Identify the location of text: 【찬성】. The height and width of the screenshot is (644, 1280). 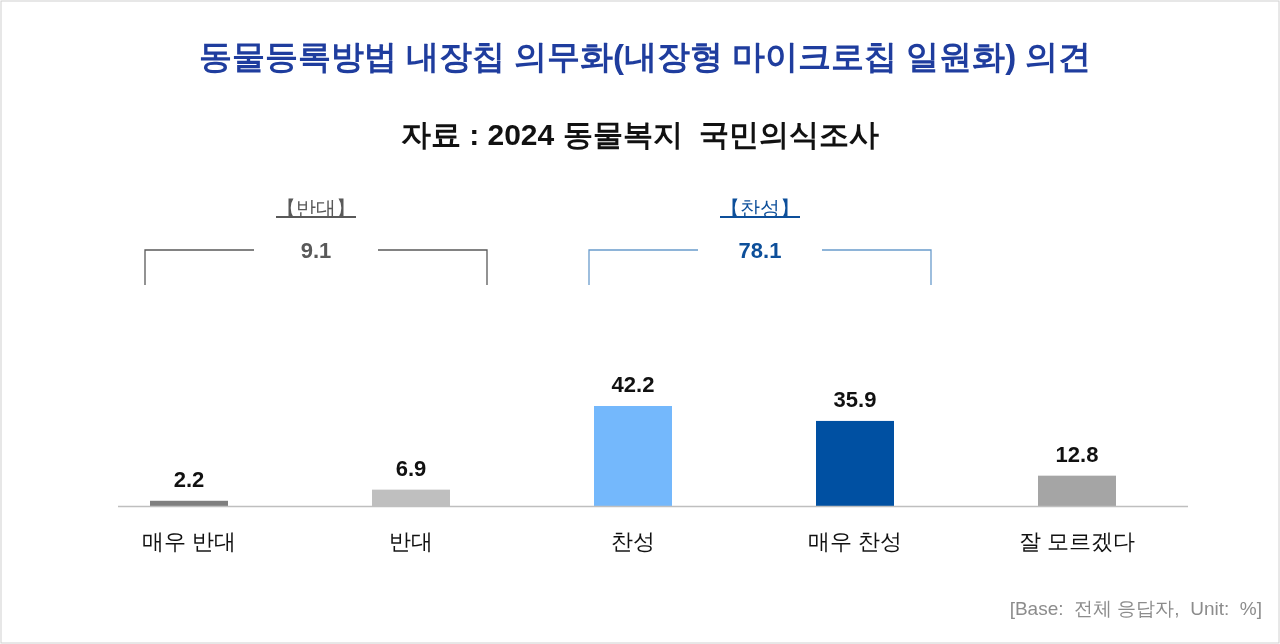
(760, 208).